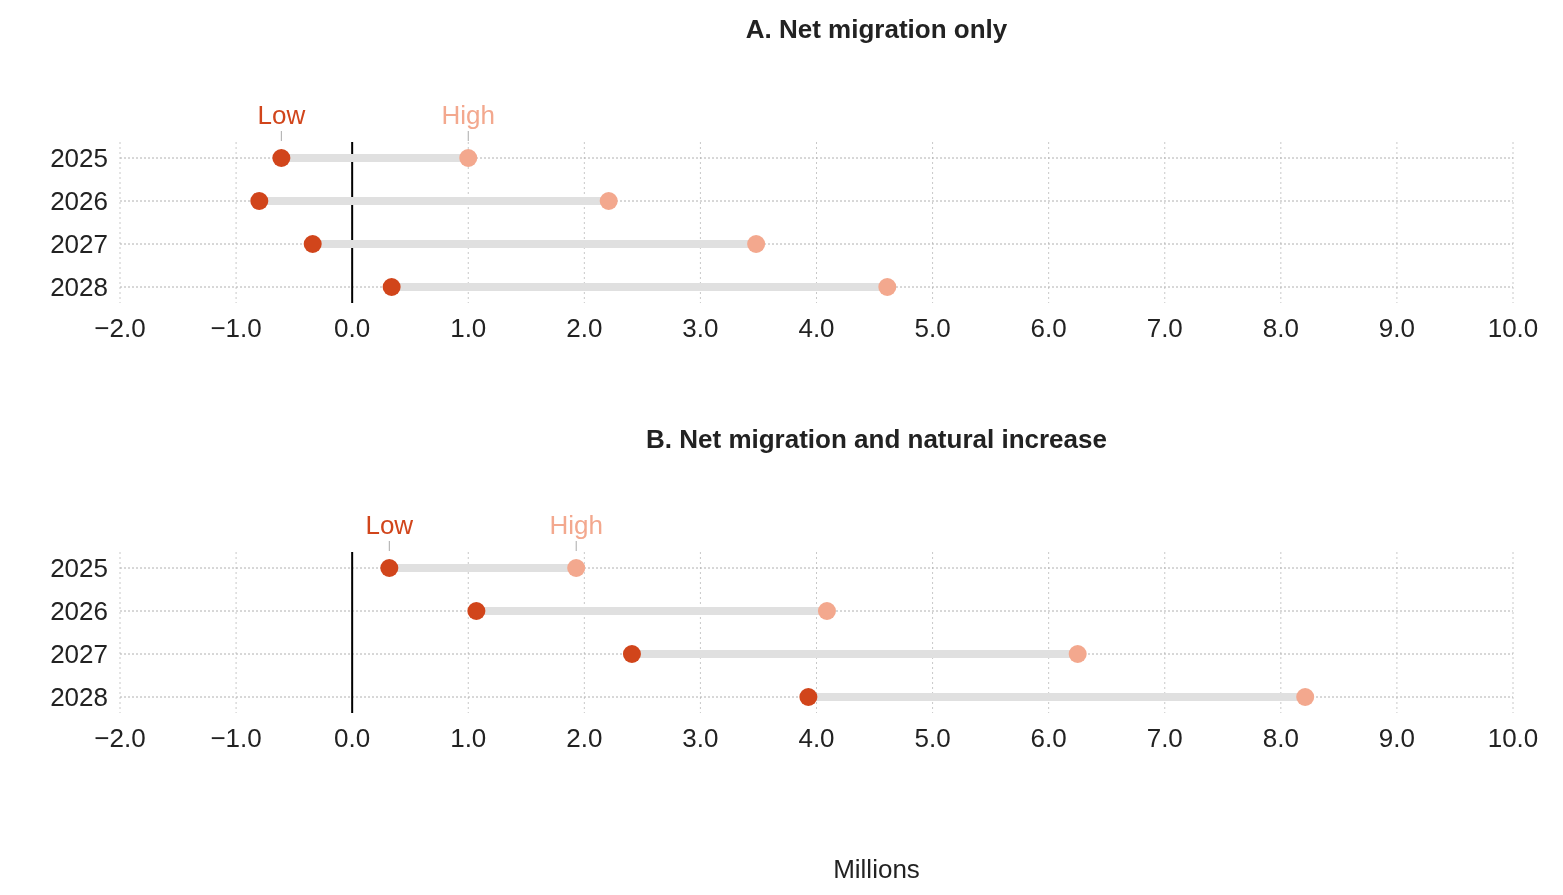 This screenshot has height=895, width=1563. What do you see at coordinates (876, 439) in the screenshot?
I see `chart-title: B. Net migration and natural increase` at bounding box center [876, 439].